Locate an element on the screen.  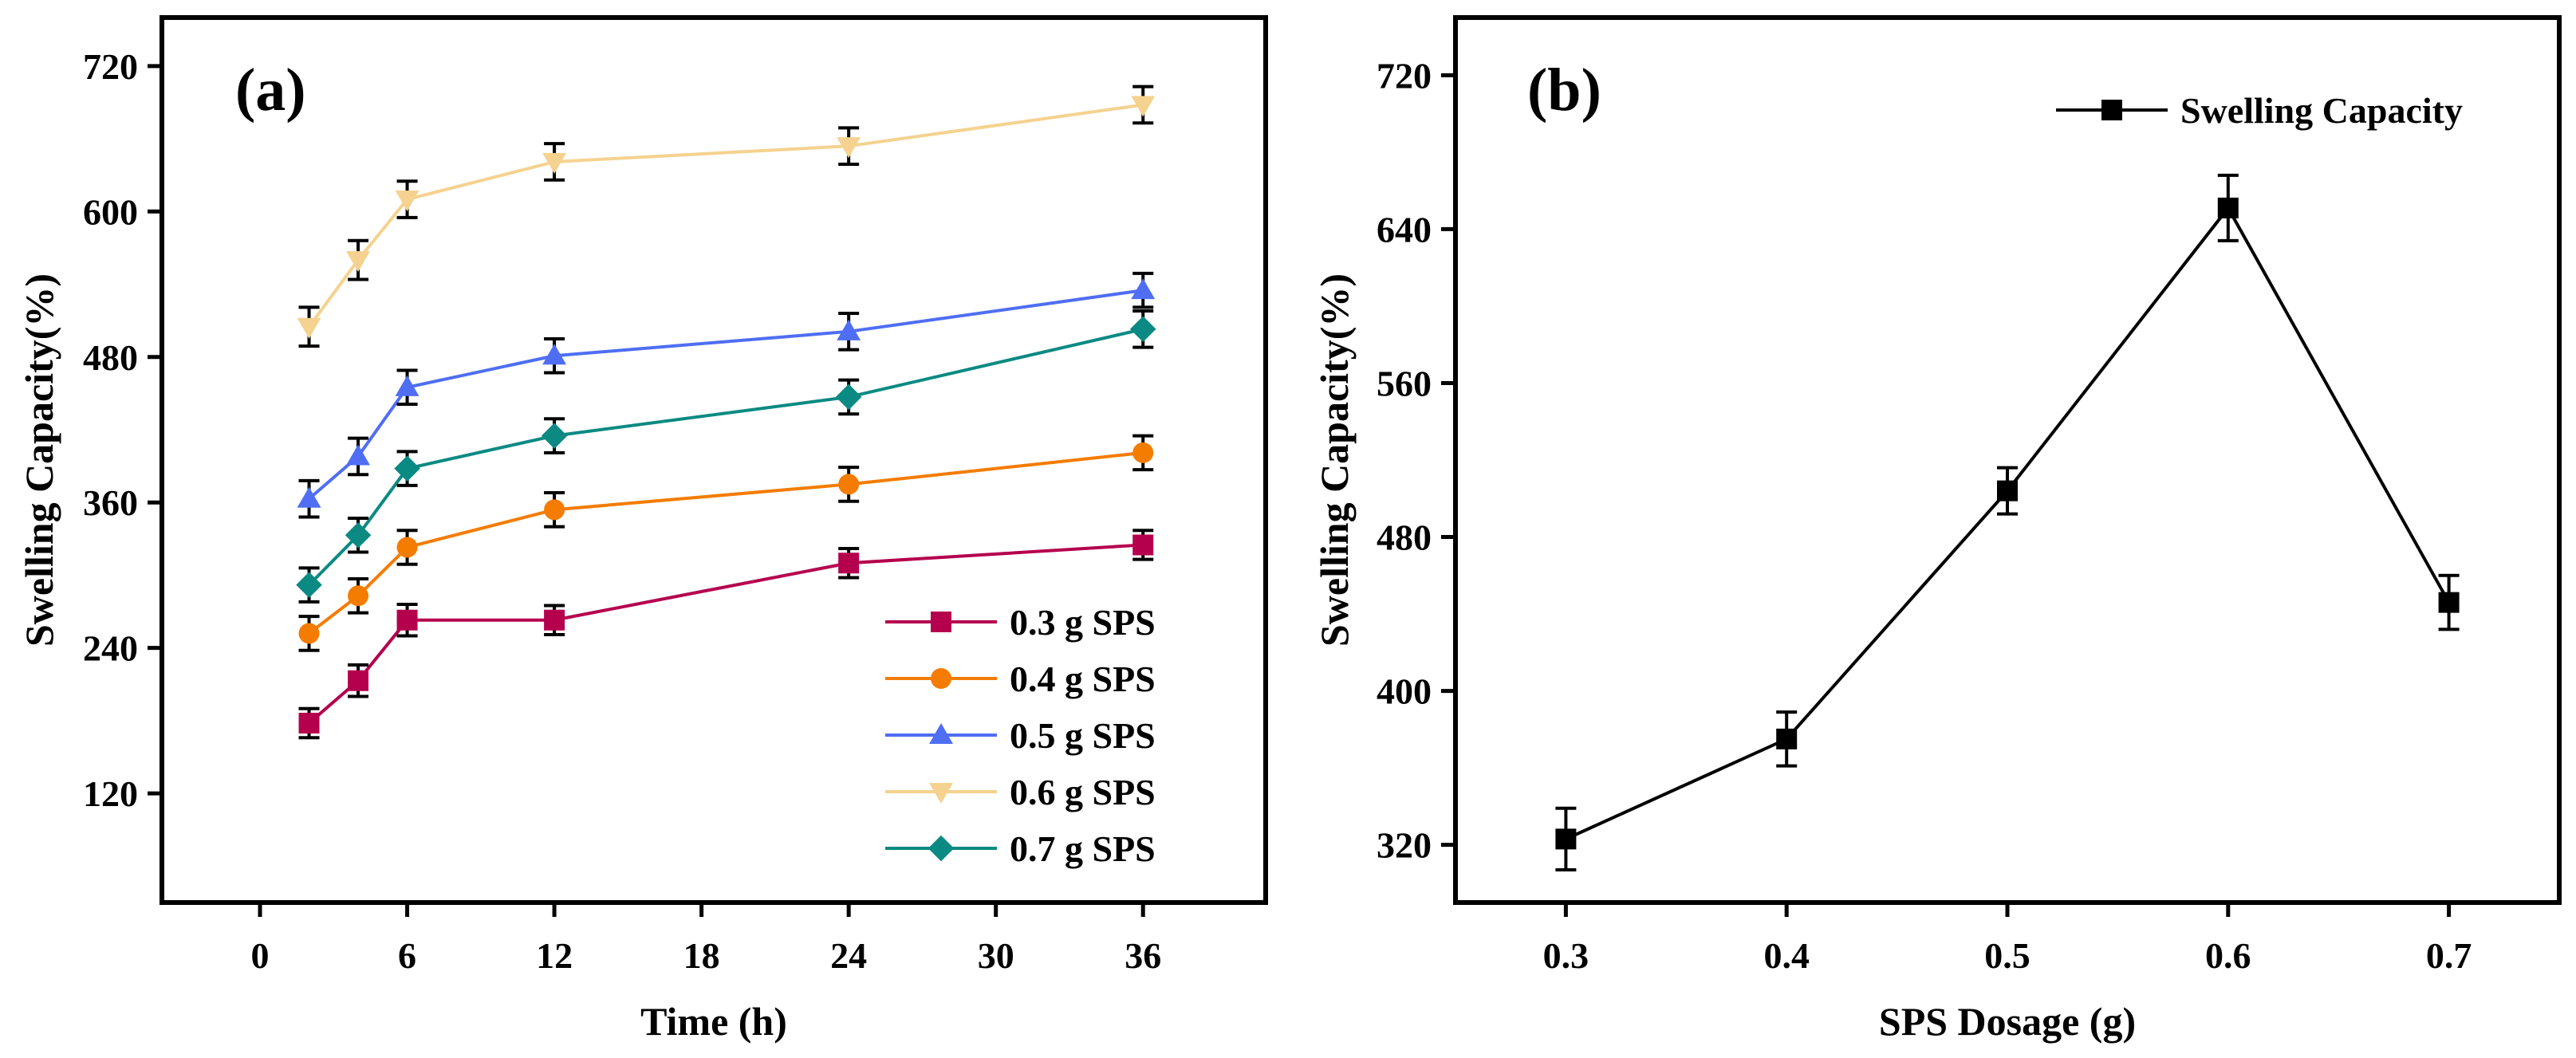
series-0.4-g-sps is located at coordinates (726, 543).